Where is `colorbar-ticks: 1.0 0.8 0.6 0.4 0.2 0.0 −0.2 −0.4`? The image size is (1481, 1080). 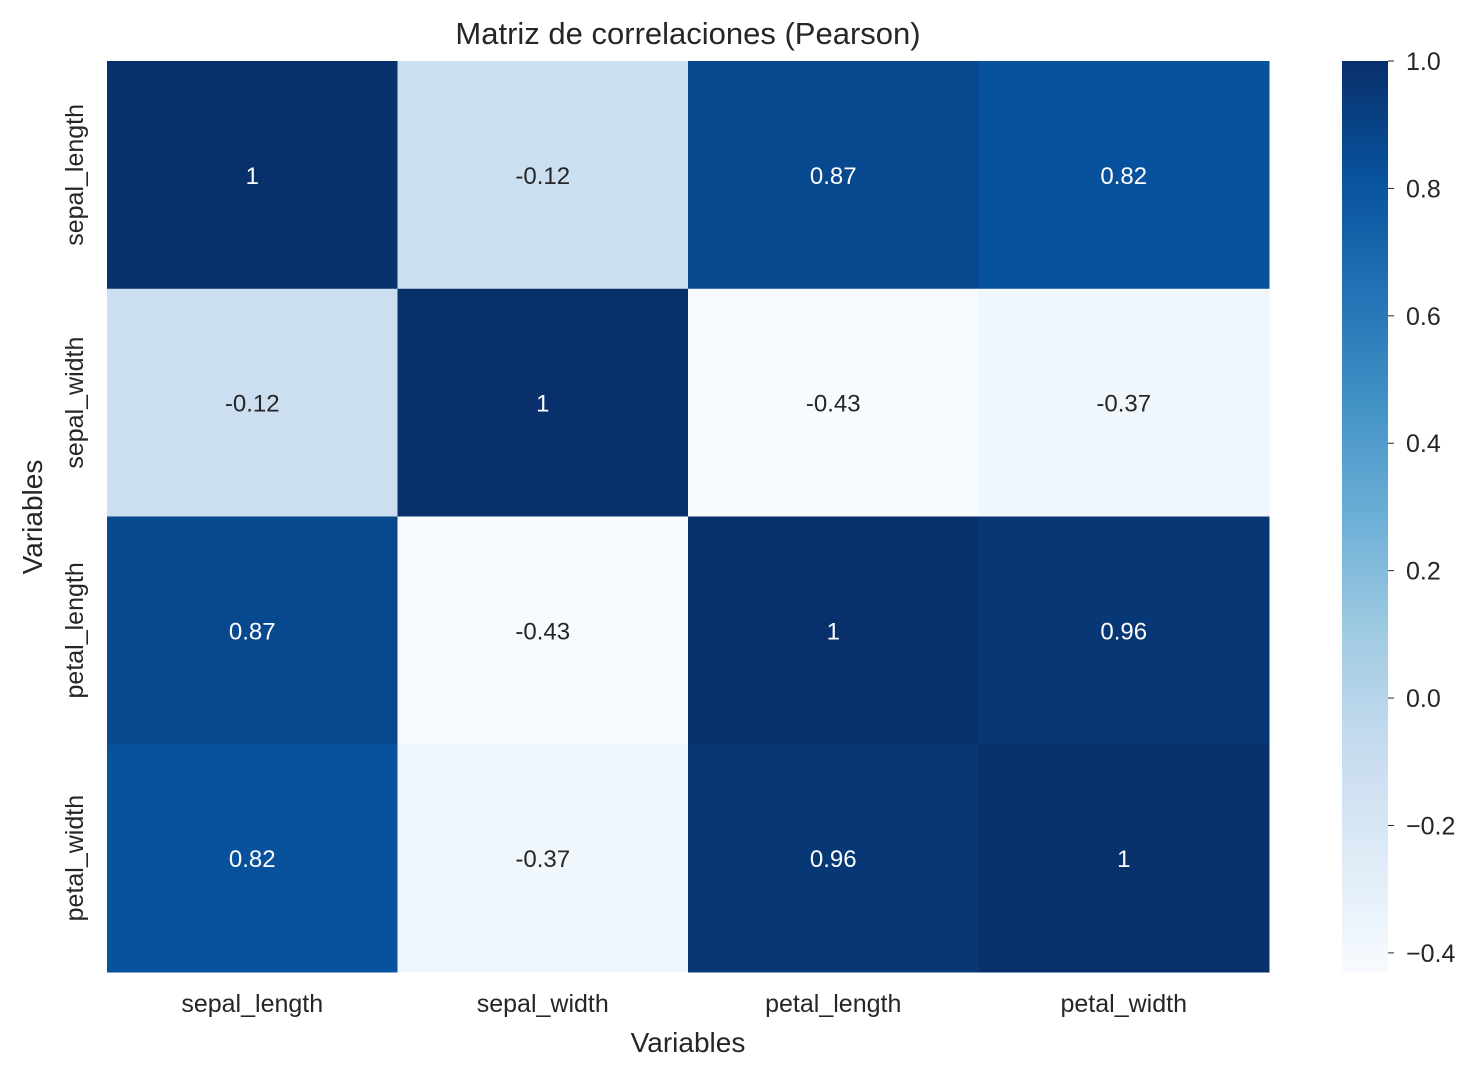 colorbar-ticks: 1.0 0.8 0.6 0.4 0.2 0.0 −0.2 −0.4 is located at coordinates (1421, 508).